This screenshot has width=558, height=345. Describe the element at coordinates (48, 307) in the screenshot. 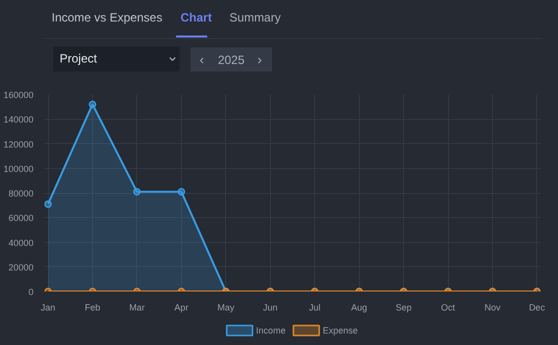

I see `x-tick-label: Jan` at that location.